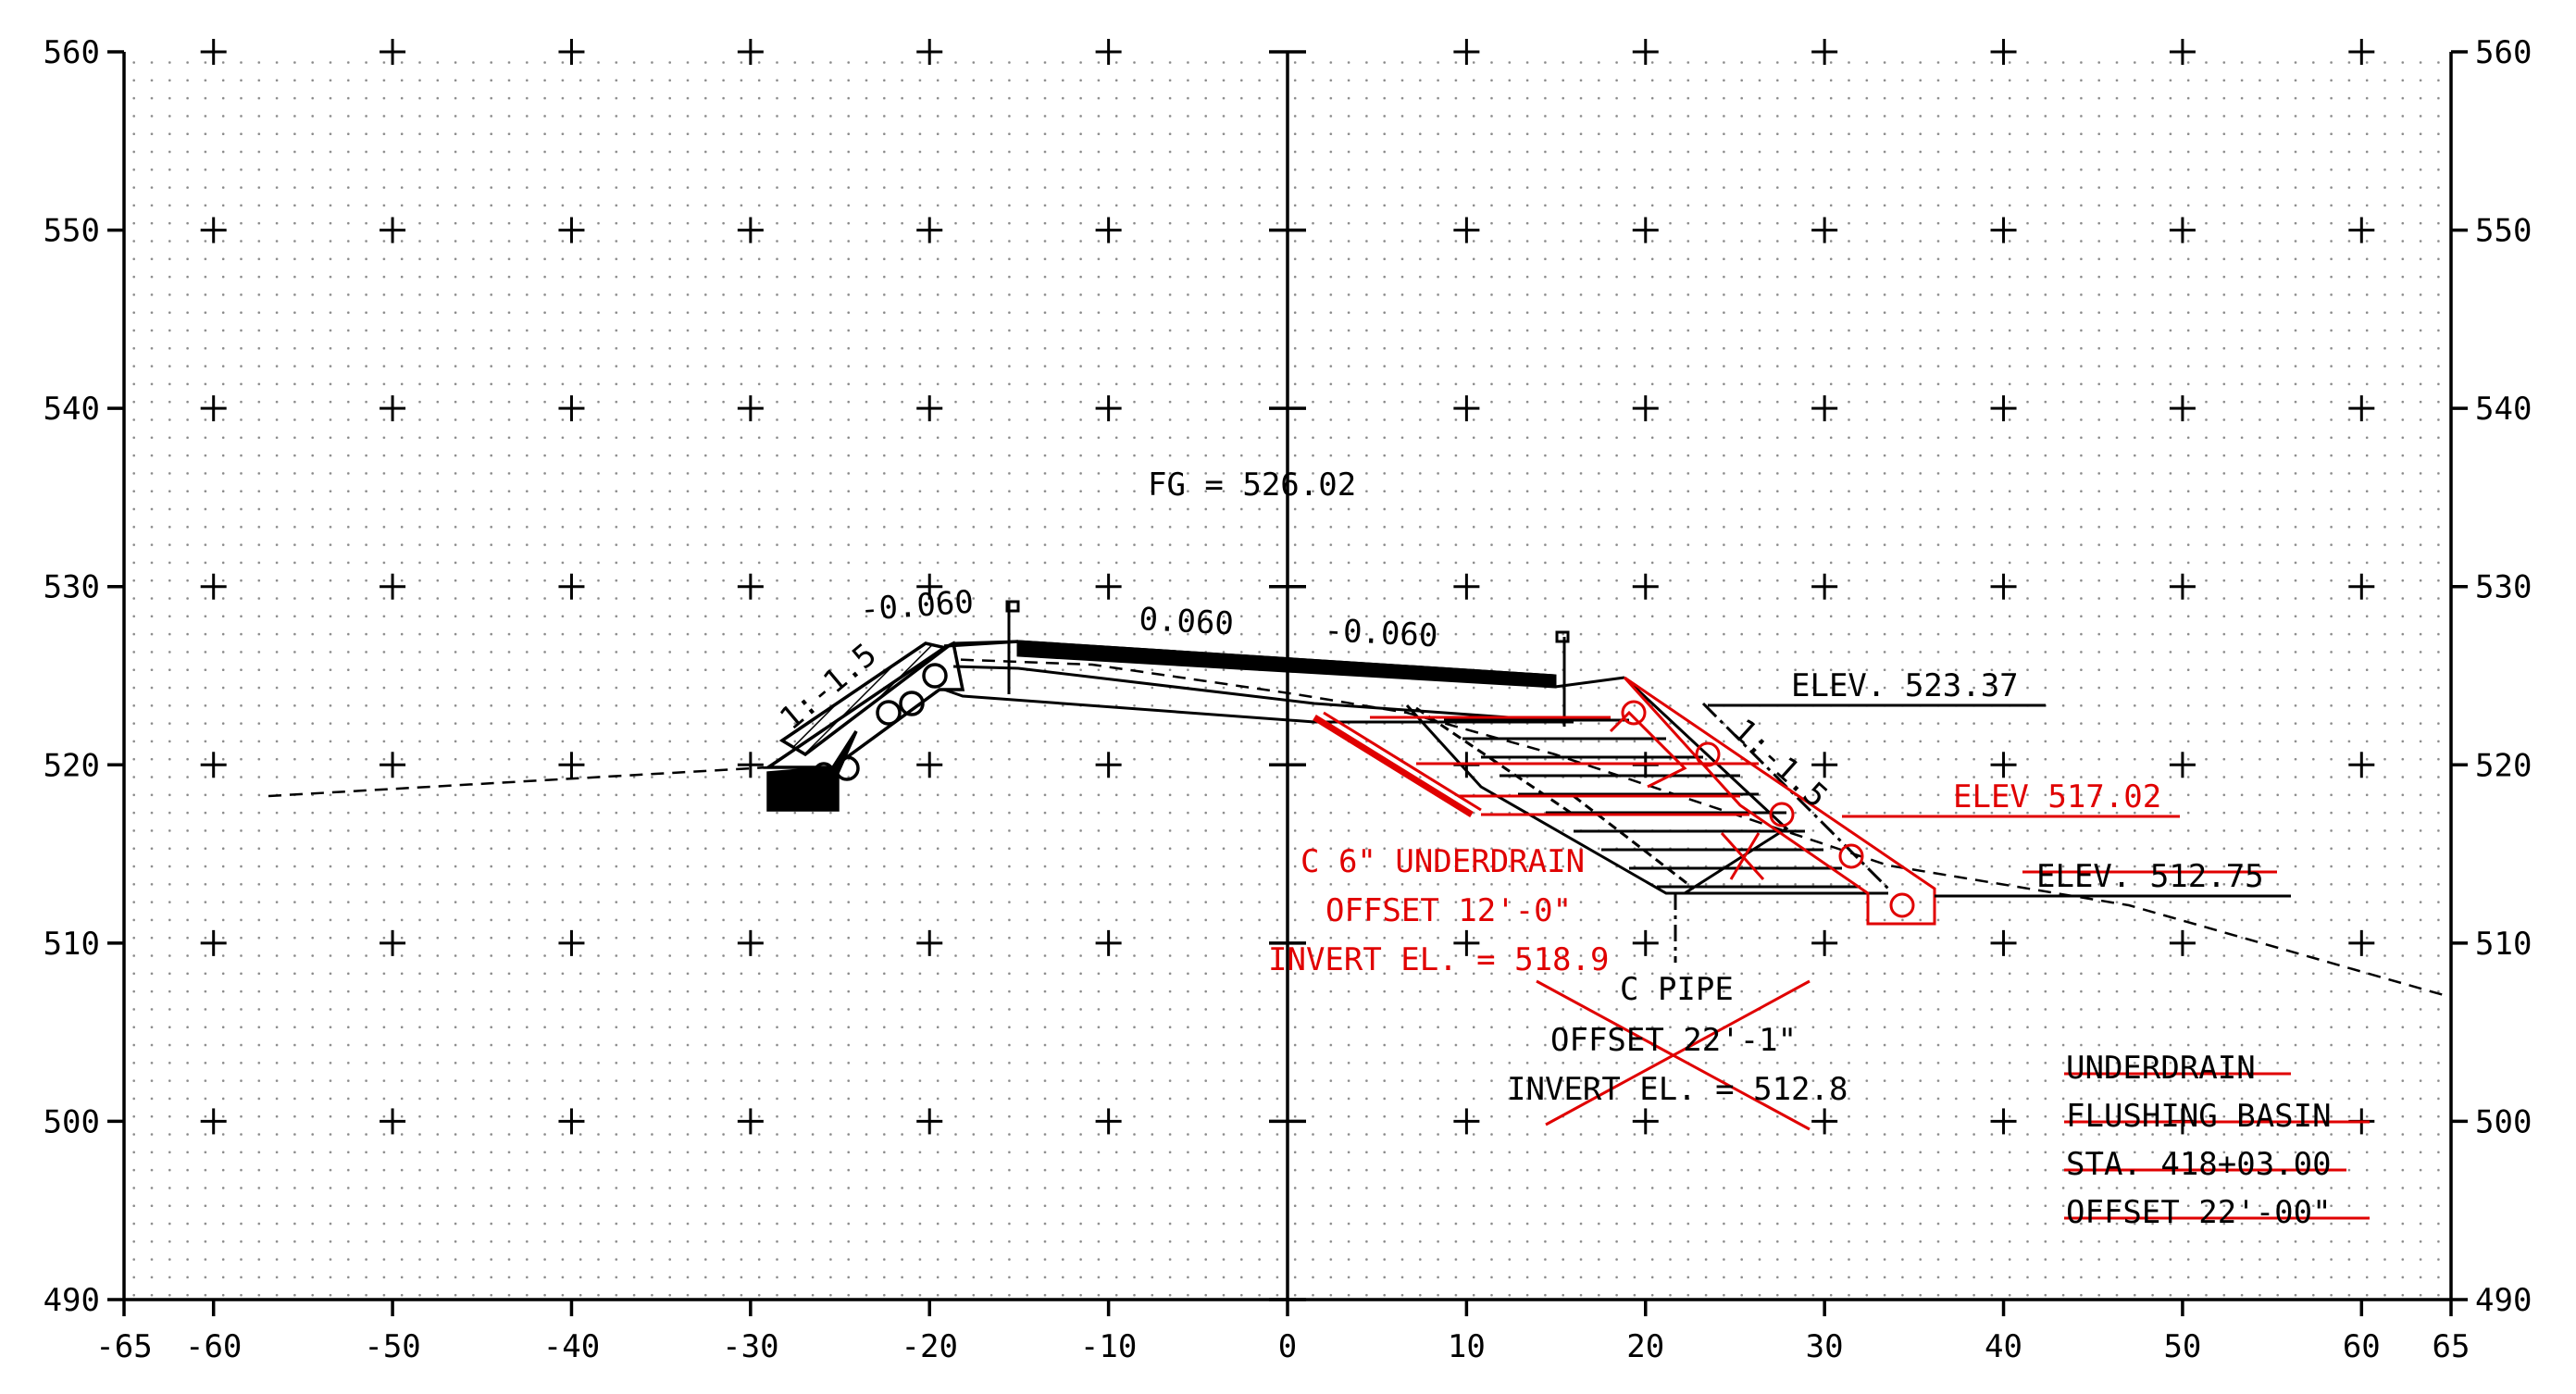  What do you see at coordinates (1645, 1346) in the screenshot?
I see `x-tick-label: 20` at bounding box center [1645, 1346].